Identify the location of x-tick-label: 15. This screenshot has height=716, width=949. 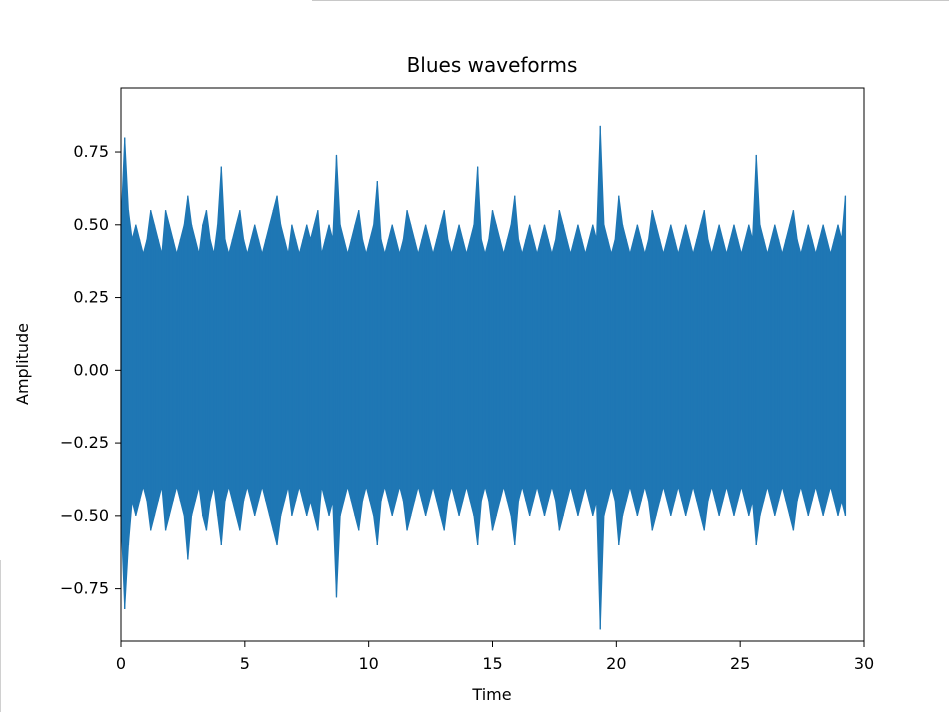
(492, 663).